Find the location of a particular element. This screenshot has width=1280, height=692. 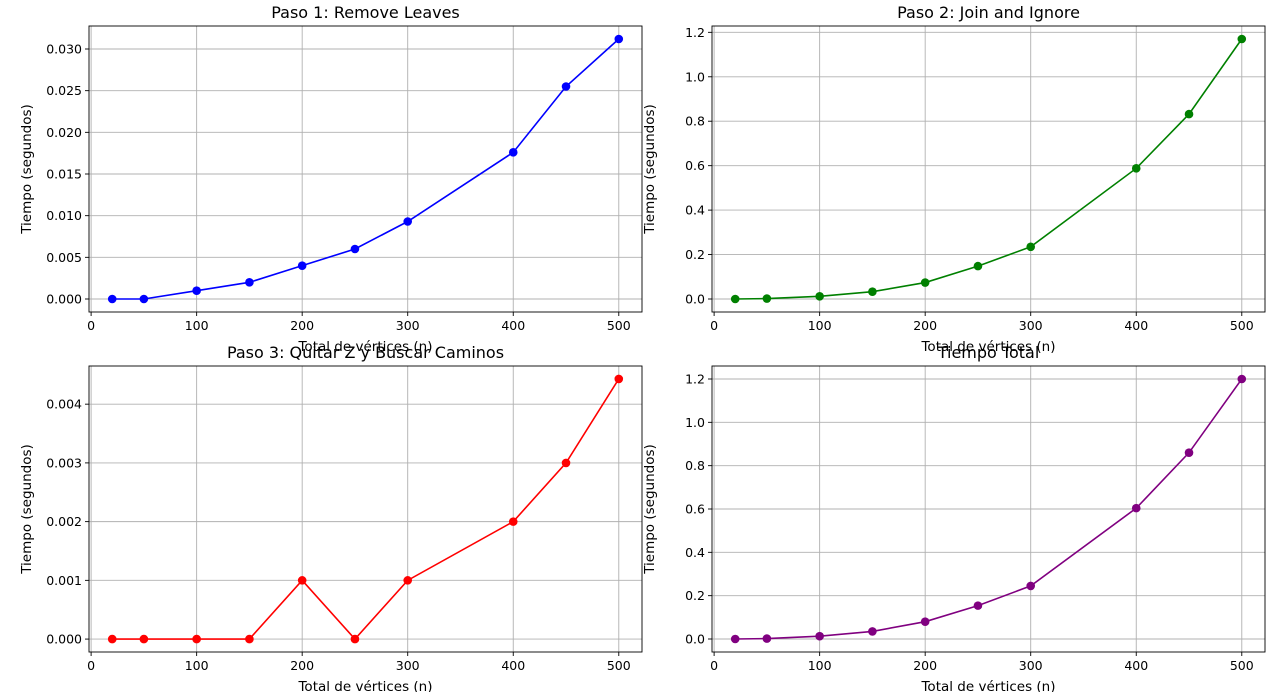

y-tick-label: 0.005 is located at coordinates (64, 257).